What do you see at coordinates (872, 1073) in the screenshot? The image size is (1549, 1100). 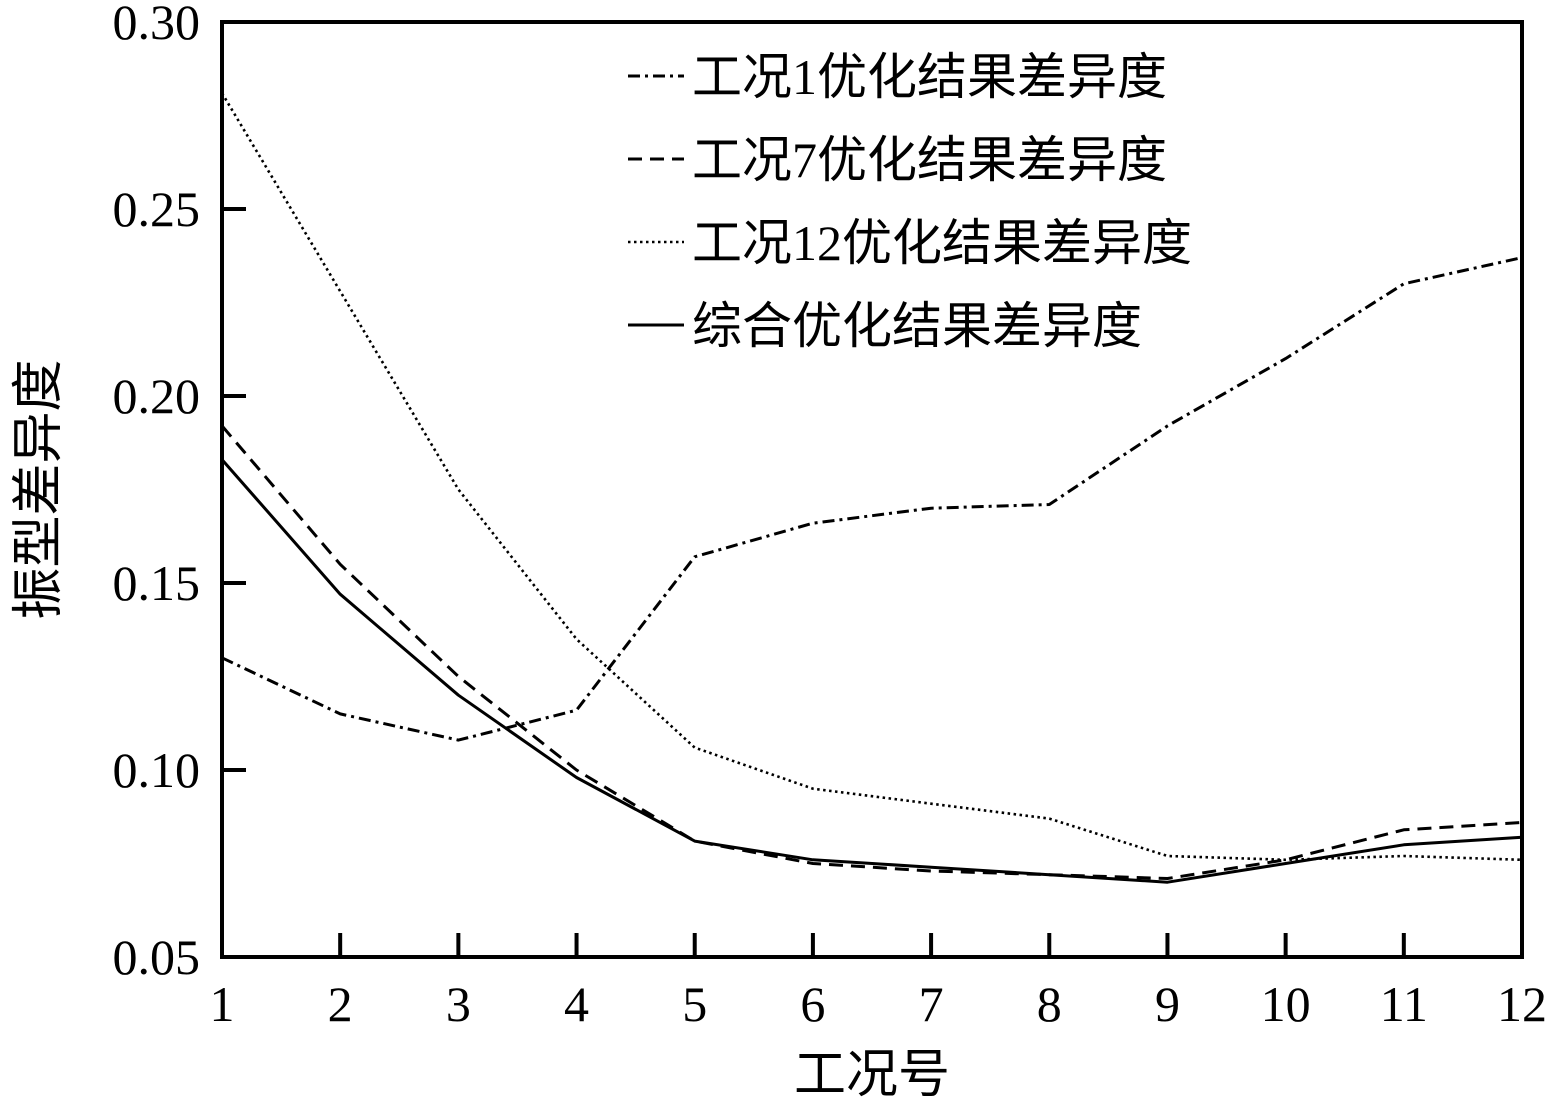 I see `x-axis-title: 工况号` at bounding box center [872, 1073].